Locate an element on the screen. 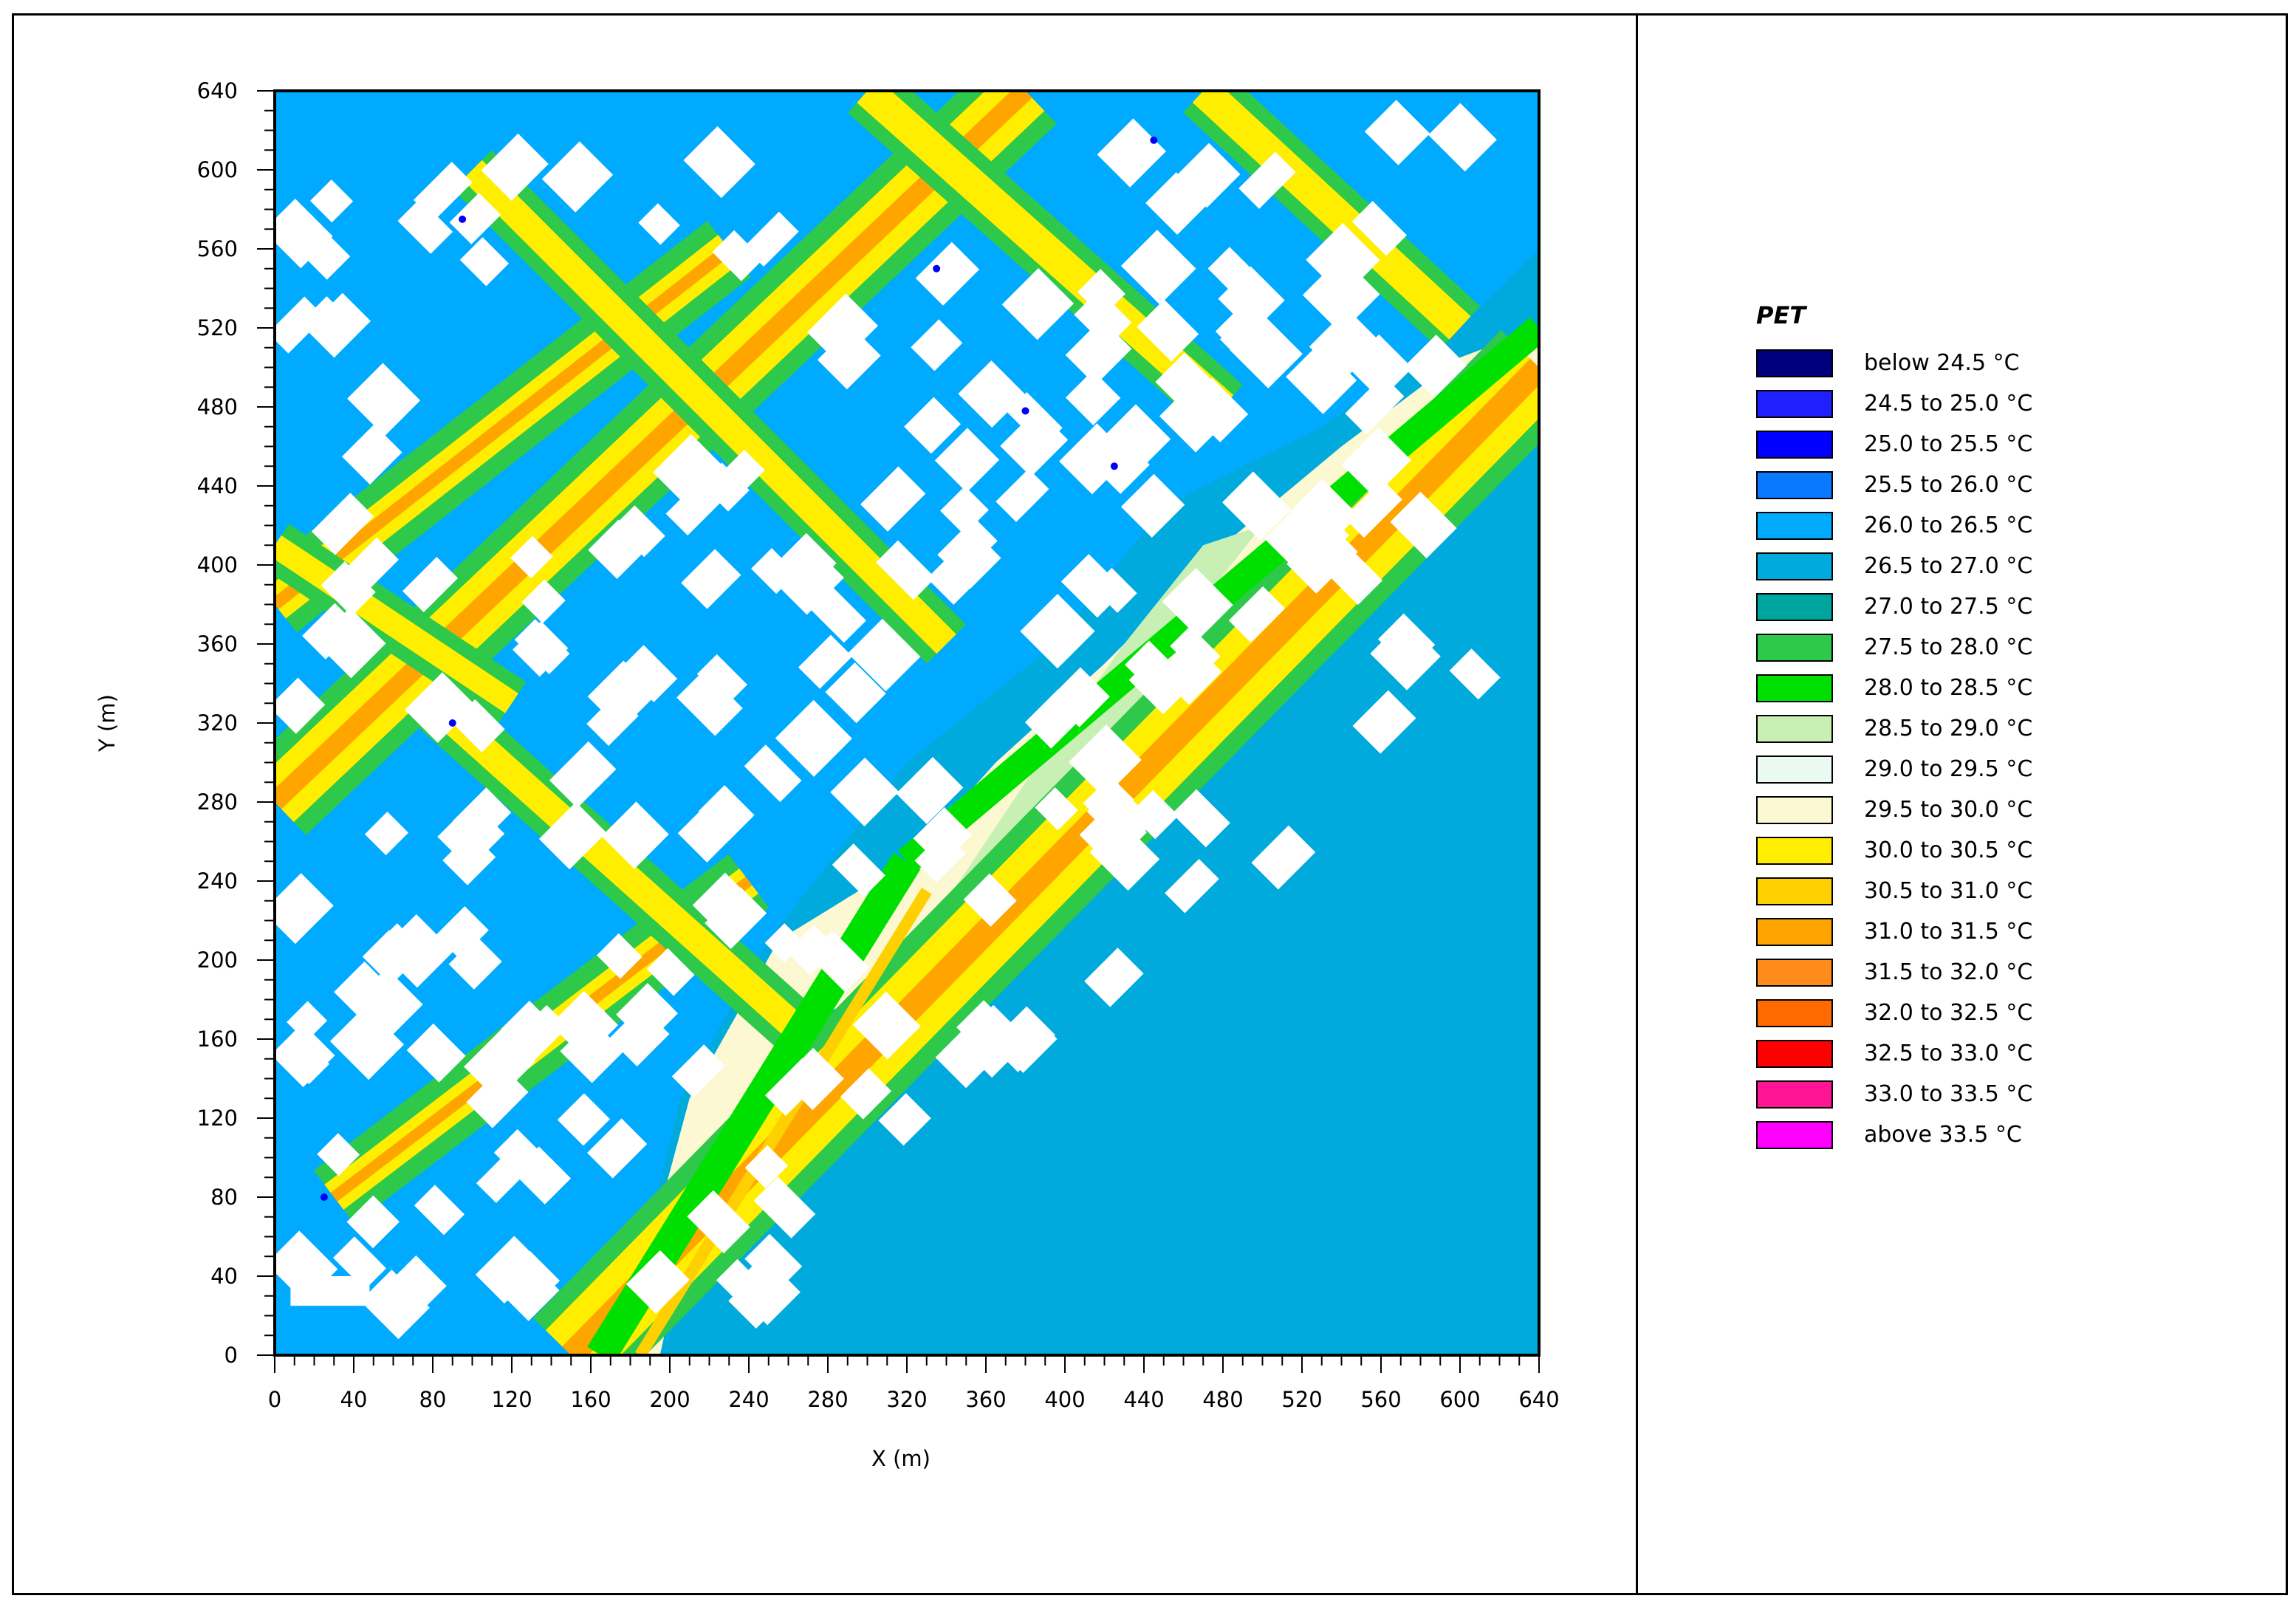  legend-row: 31.5 to 32.0 °C is located at coordinates (1894, 973).